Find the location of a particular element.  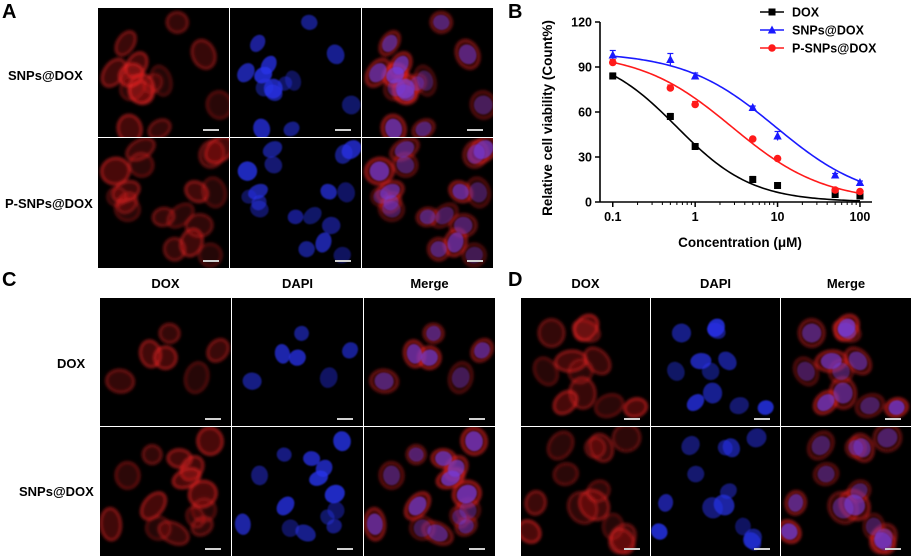

col-label-d-merge: Merge is located at coordinates (846, 283).